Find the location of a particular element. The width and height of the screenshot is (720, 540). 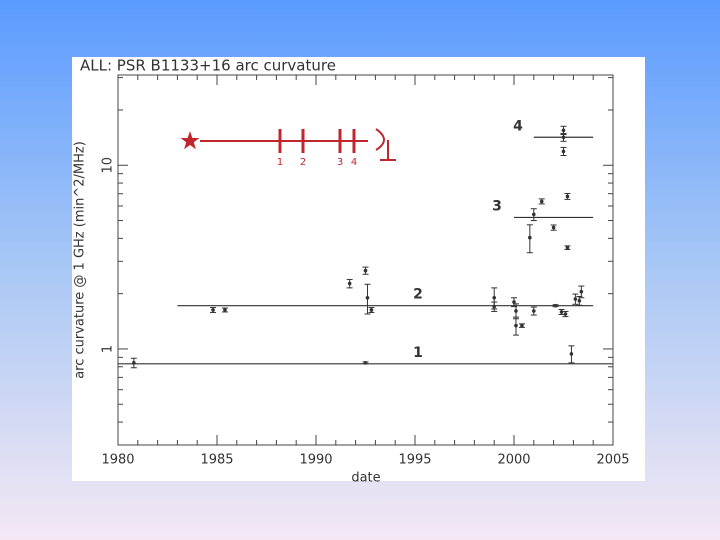

level-label: 3 is located at coordinates (497, 206).